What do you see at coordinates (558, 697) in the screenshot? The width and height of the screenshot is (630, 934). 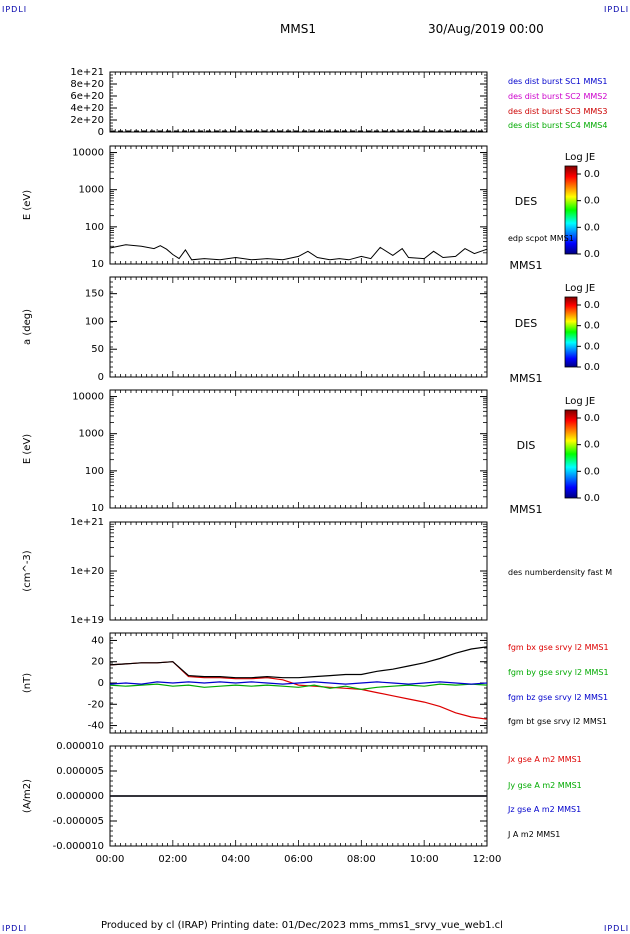 I see `legend-entry: fgm bz gse srvy l2 MMS1` at bounding box center [558, 697].